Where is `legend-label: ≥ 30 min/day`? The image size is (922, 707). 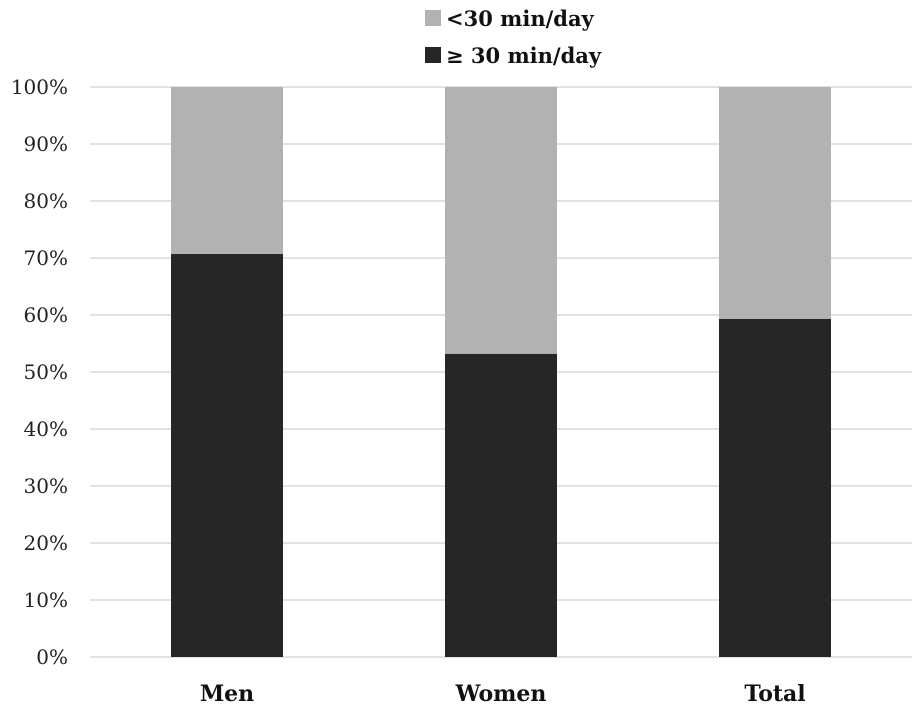 legend-label: ≥ 30 min/day is located at coordinates (524, 55).